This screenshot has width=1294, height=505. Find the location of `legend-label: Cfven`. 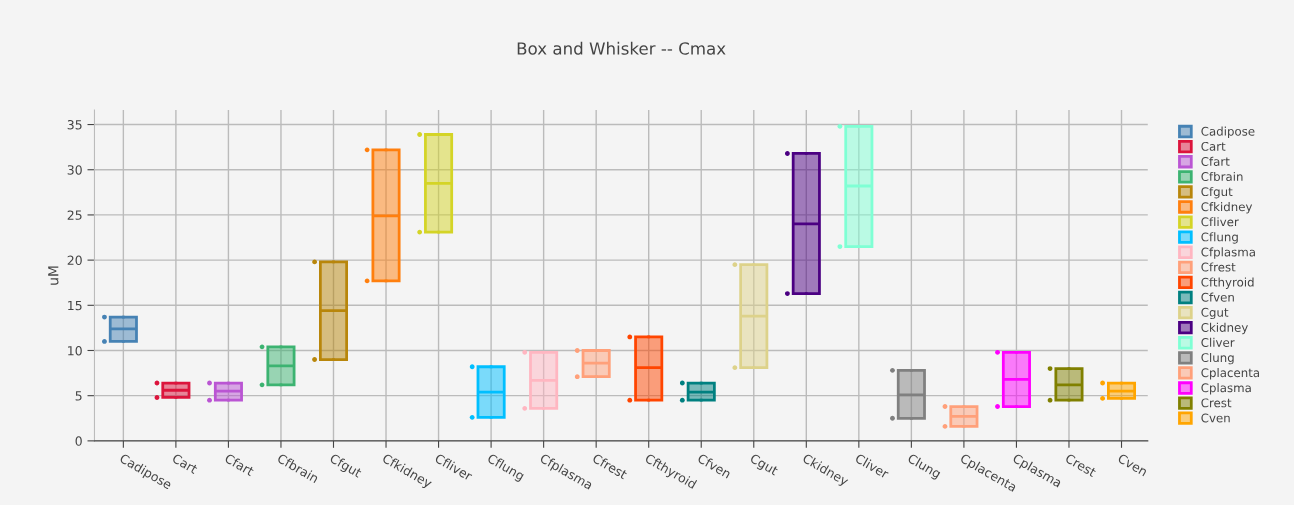

legend-label: Cfven is located at coordinates (1217, 297).